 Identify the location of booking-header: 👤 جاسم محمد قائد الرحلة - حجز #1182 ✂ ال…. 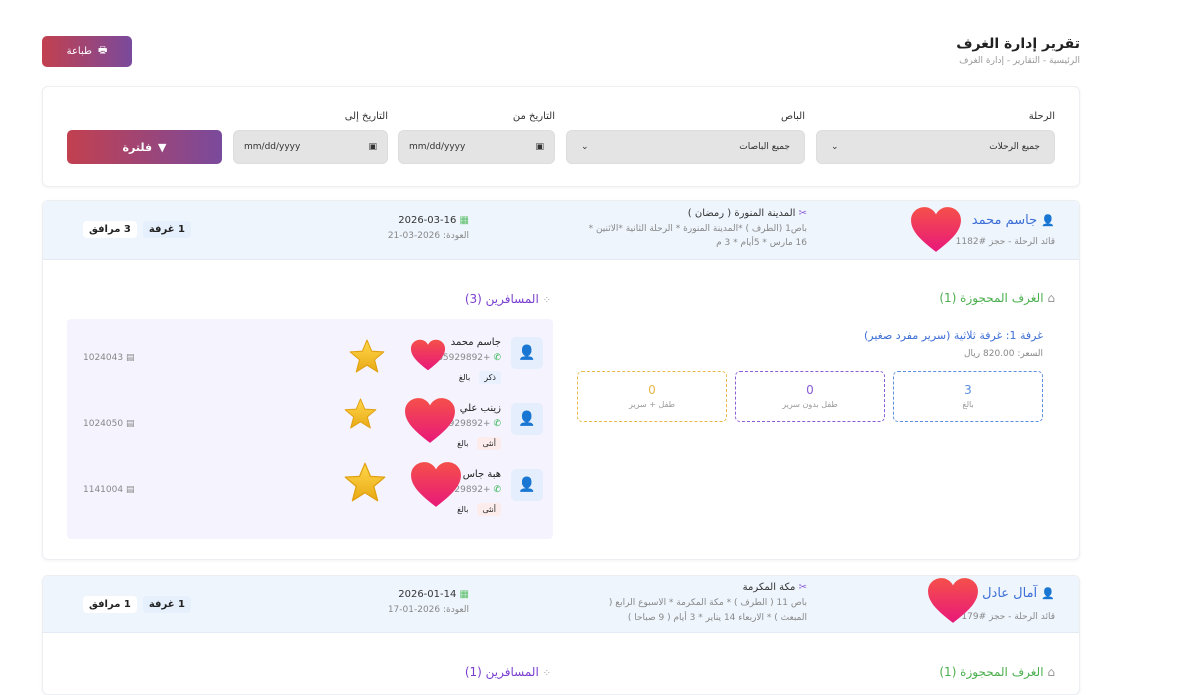
(561, 230).